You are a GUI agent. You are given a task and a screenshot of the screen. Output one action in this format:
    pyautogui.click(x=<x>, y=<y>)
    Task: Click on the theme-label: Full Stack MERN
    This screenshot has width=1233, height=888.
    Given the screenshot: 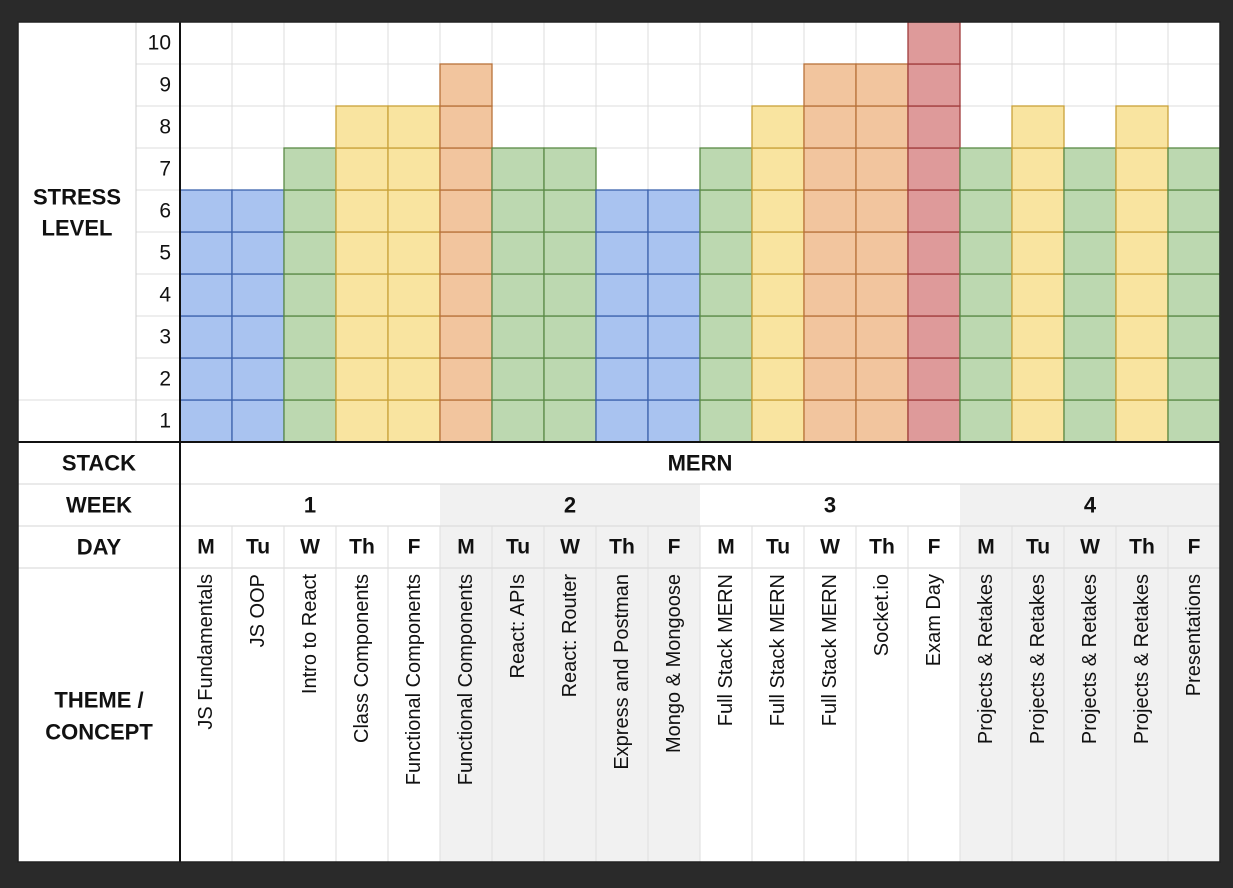 What is the action you would take?
    pyautogui.click(x=778, y=650)
    